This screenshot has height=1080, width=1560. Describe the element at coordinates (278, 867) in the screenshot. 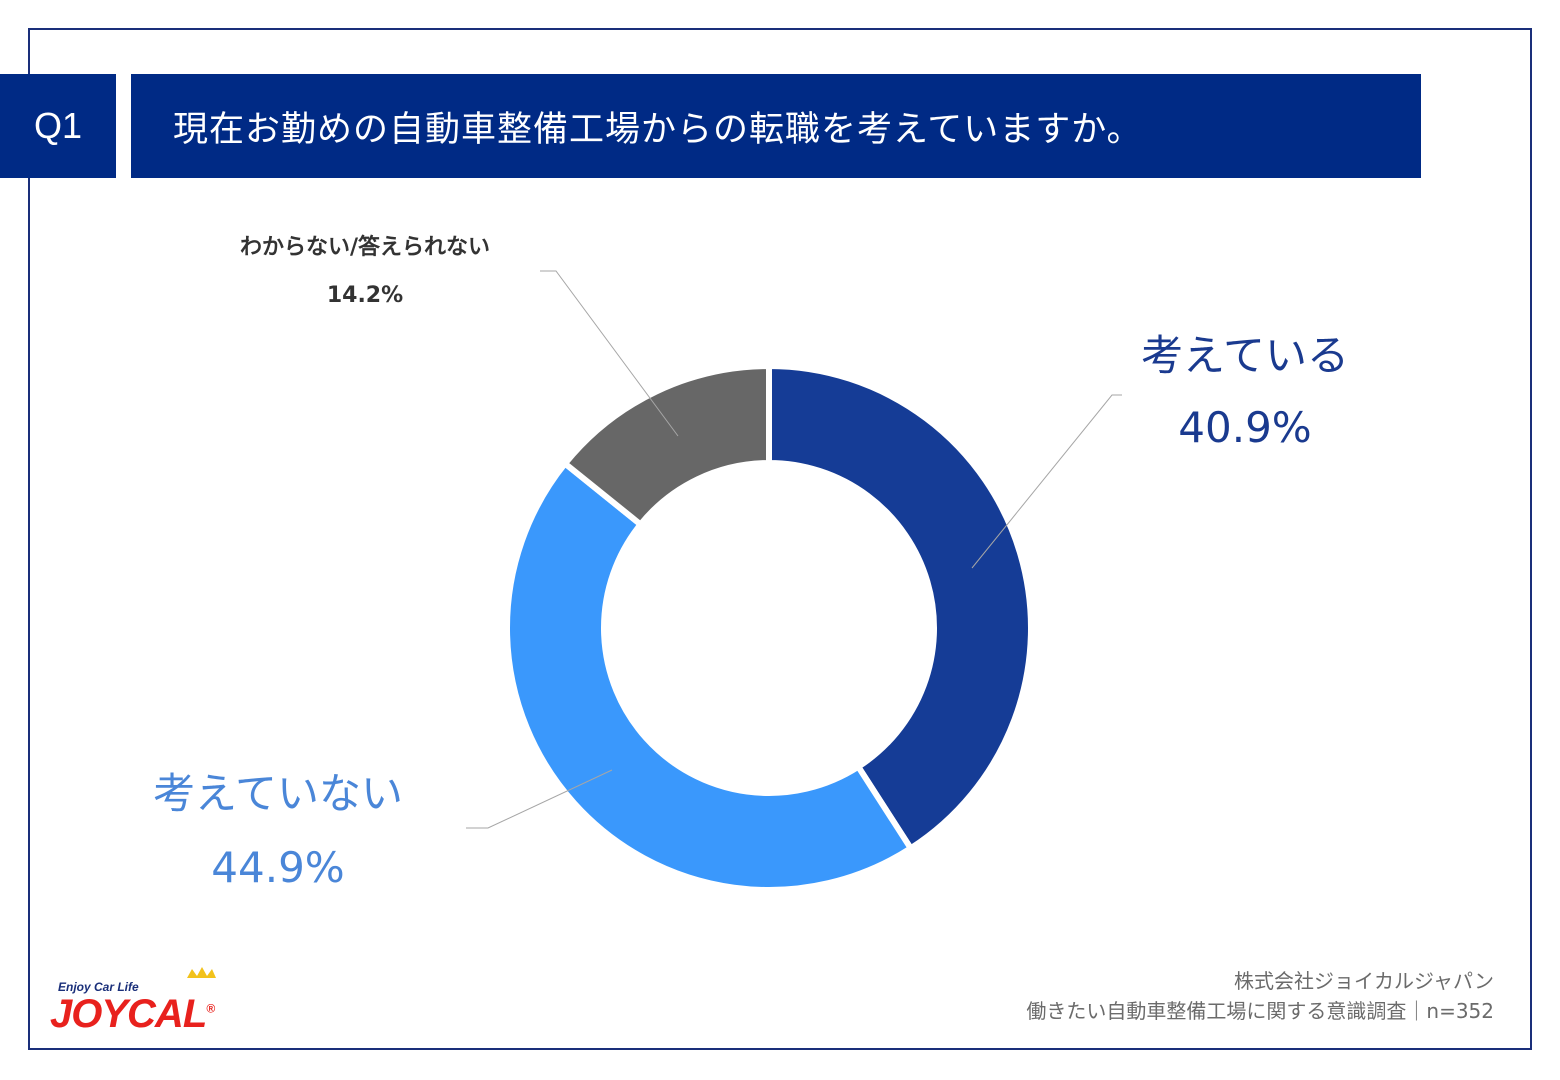

I see `slice-value-not-thinking: 44.9%` at that location.